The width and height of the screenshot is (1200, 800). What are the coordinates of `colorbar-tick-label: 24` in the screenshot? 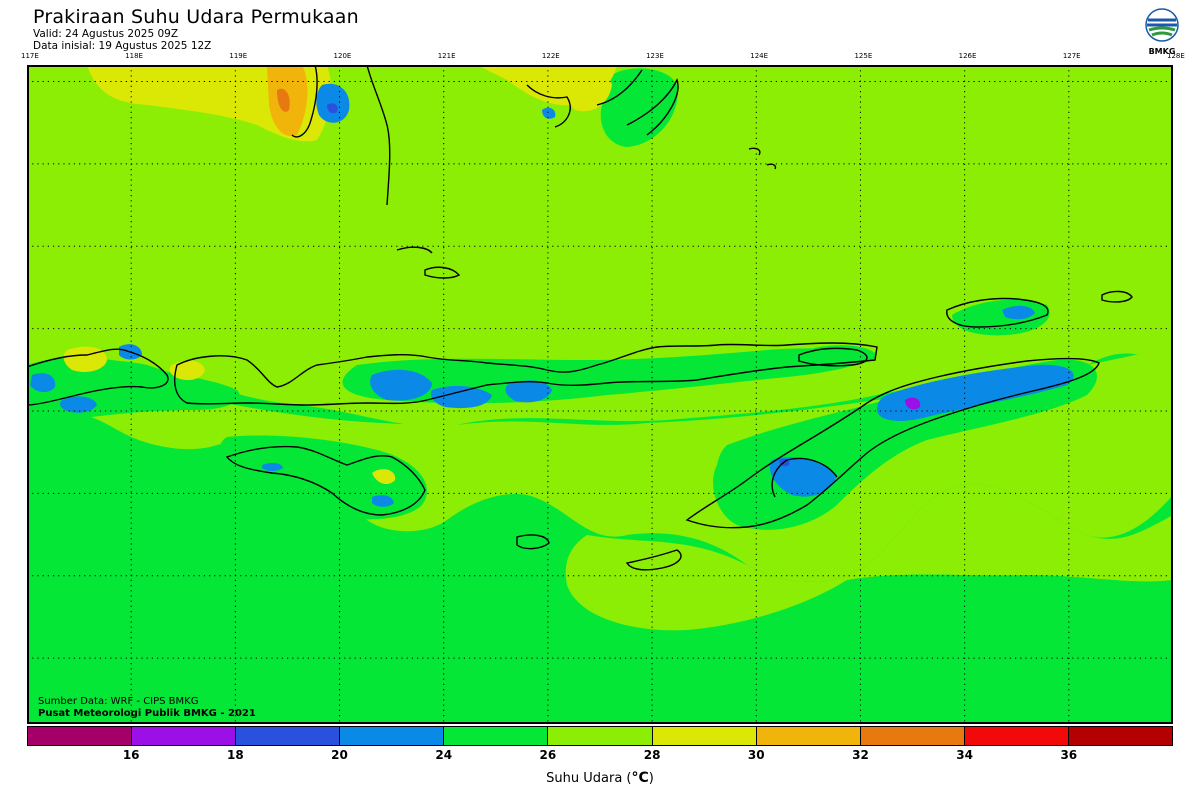 It's located at (444, 755).